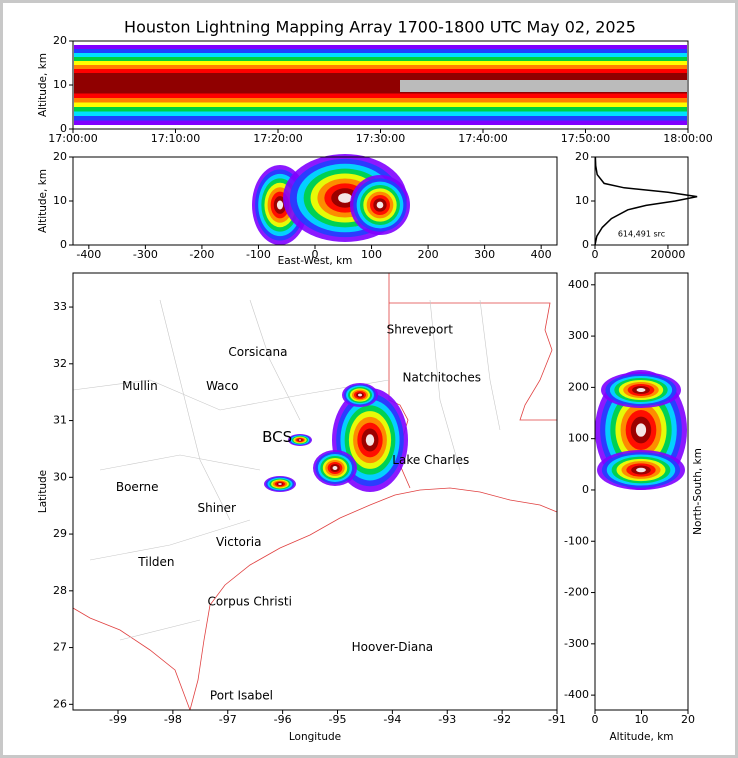 This screenshot has height=758, width=738. I want to click on place-label: Hoover-Diana, so click(393, 647).